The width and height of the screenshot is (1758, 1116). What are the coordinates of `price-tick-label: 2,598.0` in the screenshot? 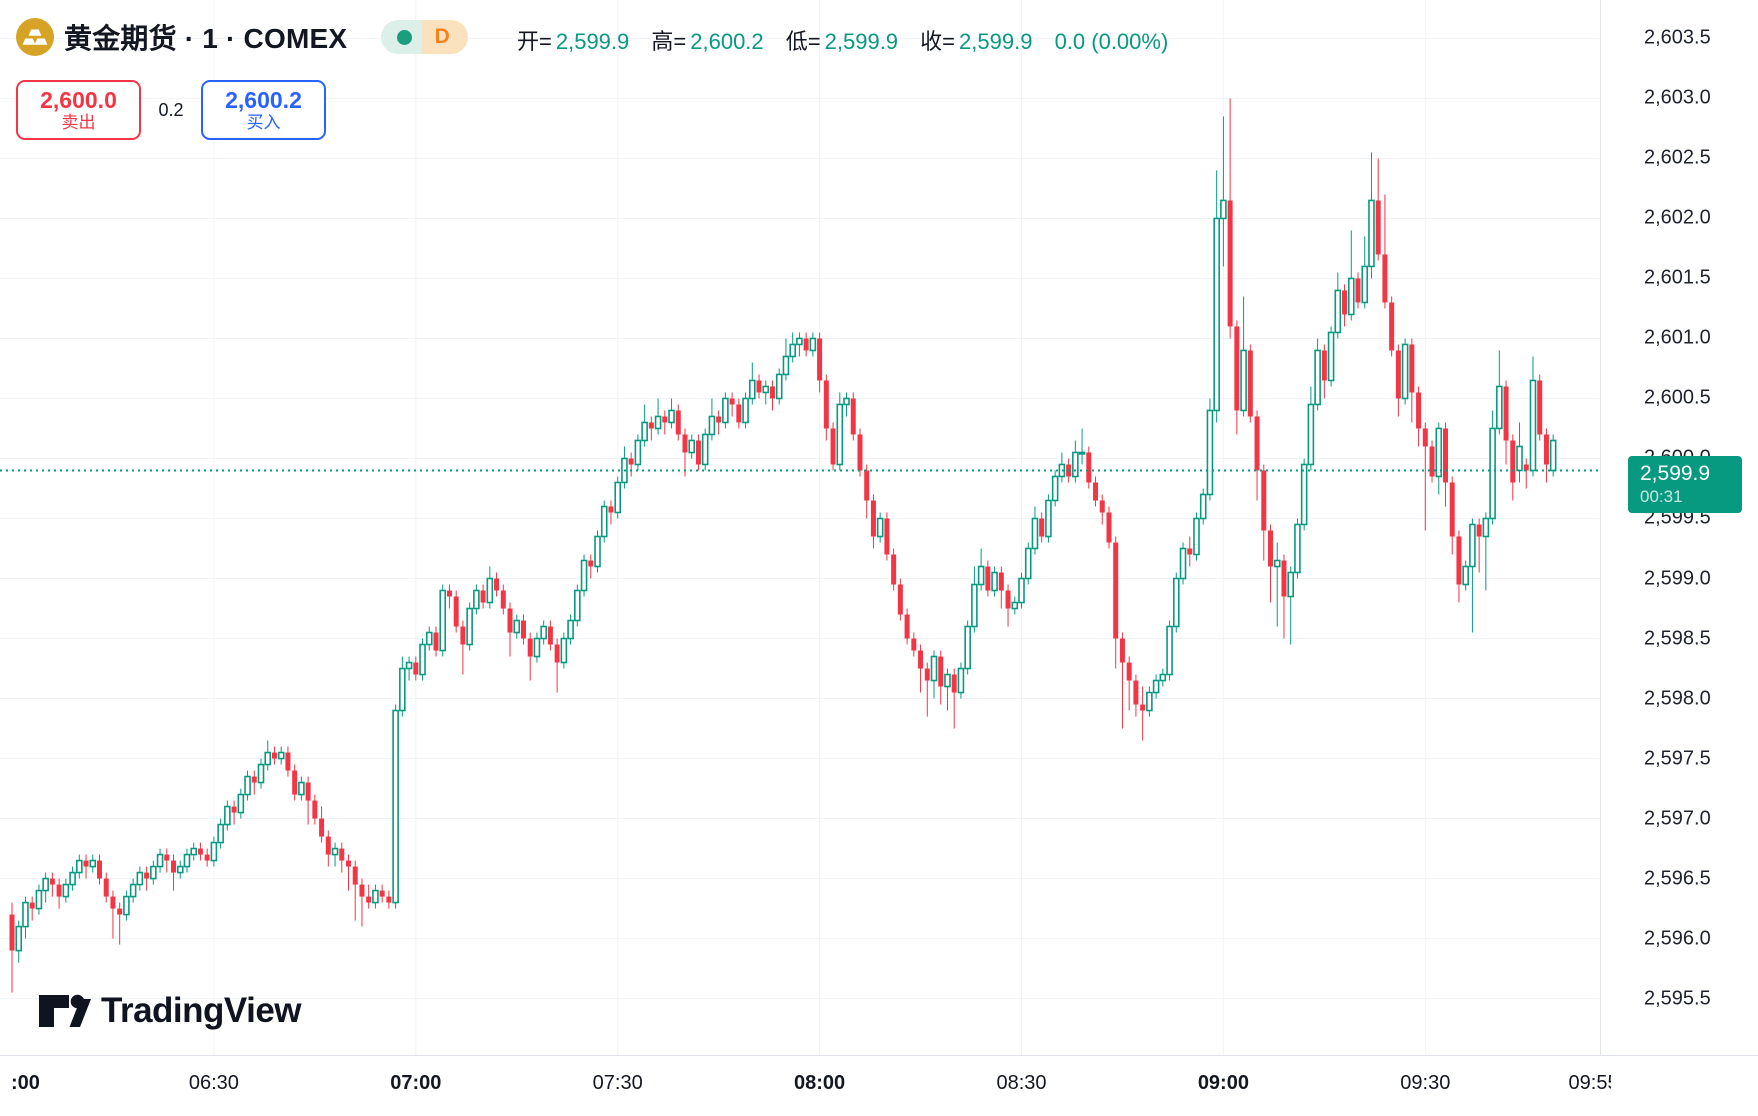 It's located at (1677, 698).